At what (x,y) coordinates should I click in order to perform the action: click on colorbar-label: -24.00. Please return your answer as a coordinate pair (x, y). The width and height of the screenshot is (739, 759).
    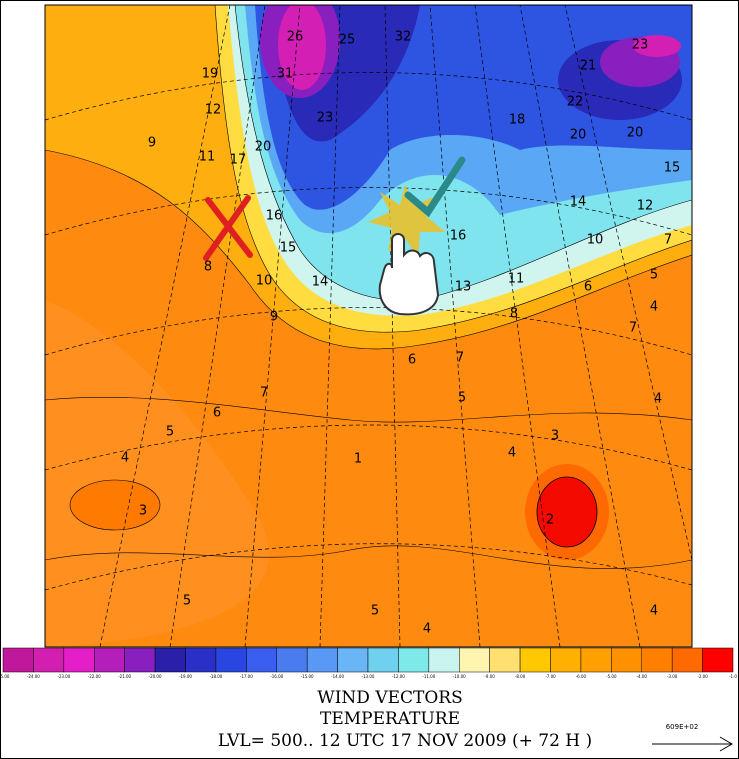
    Looking at the image, I should click on (33, 676).